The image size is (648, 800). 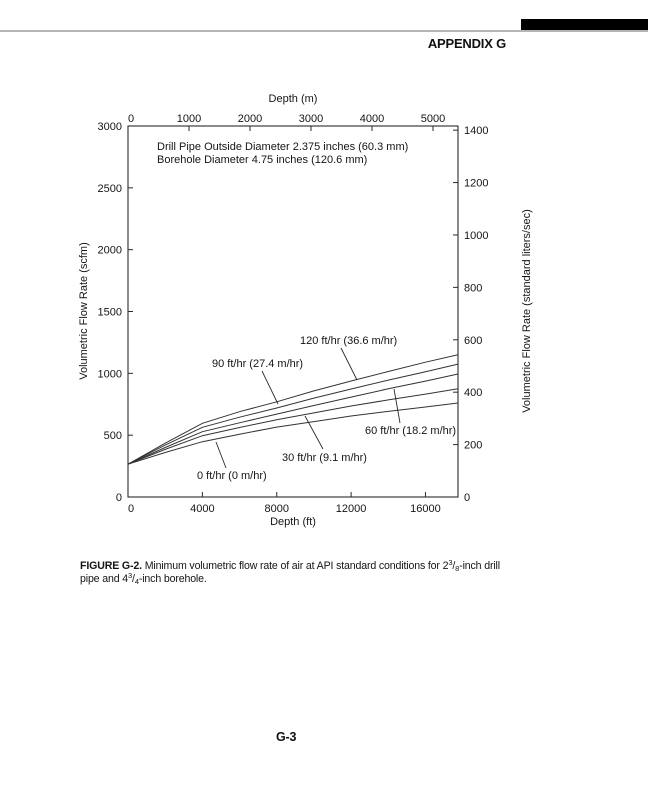 I want to click on y-left-tick-label: 500, so click(x=113, y=436).